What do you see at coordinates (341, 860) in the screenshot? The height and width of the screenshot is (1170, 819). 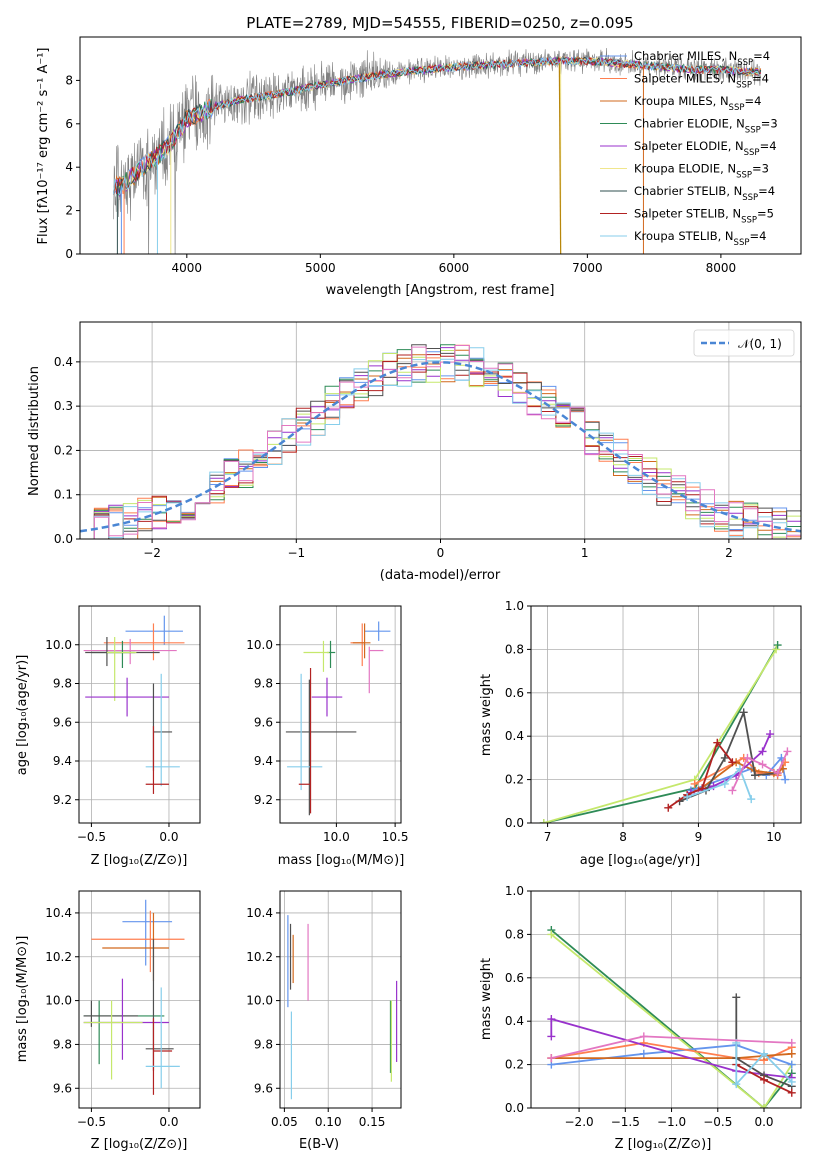 I see `x-axis-label: mass [log₁₀(M/M⊙)]` at bounding box center [341, 860].